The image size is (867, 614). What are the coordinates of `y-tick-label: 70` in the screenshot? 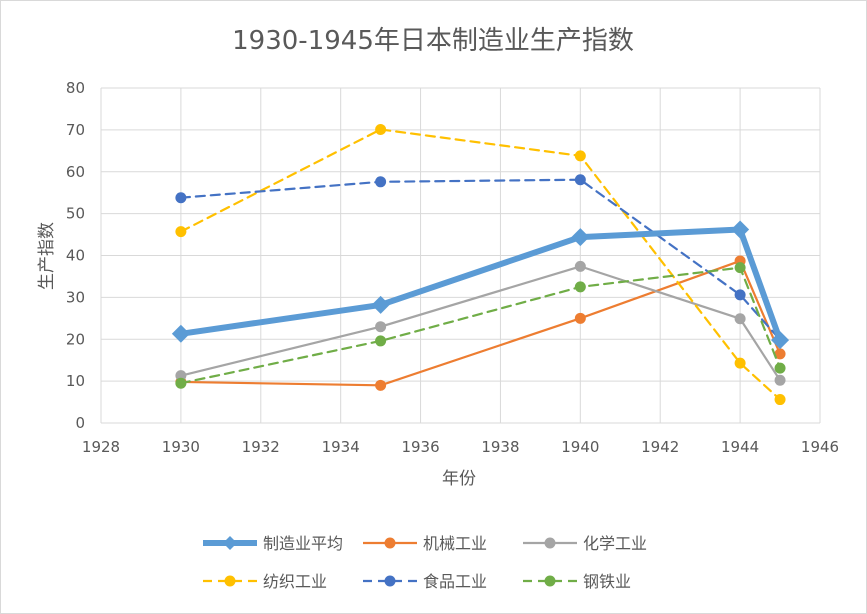 It's located at (75, 130).